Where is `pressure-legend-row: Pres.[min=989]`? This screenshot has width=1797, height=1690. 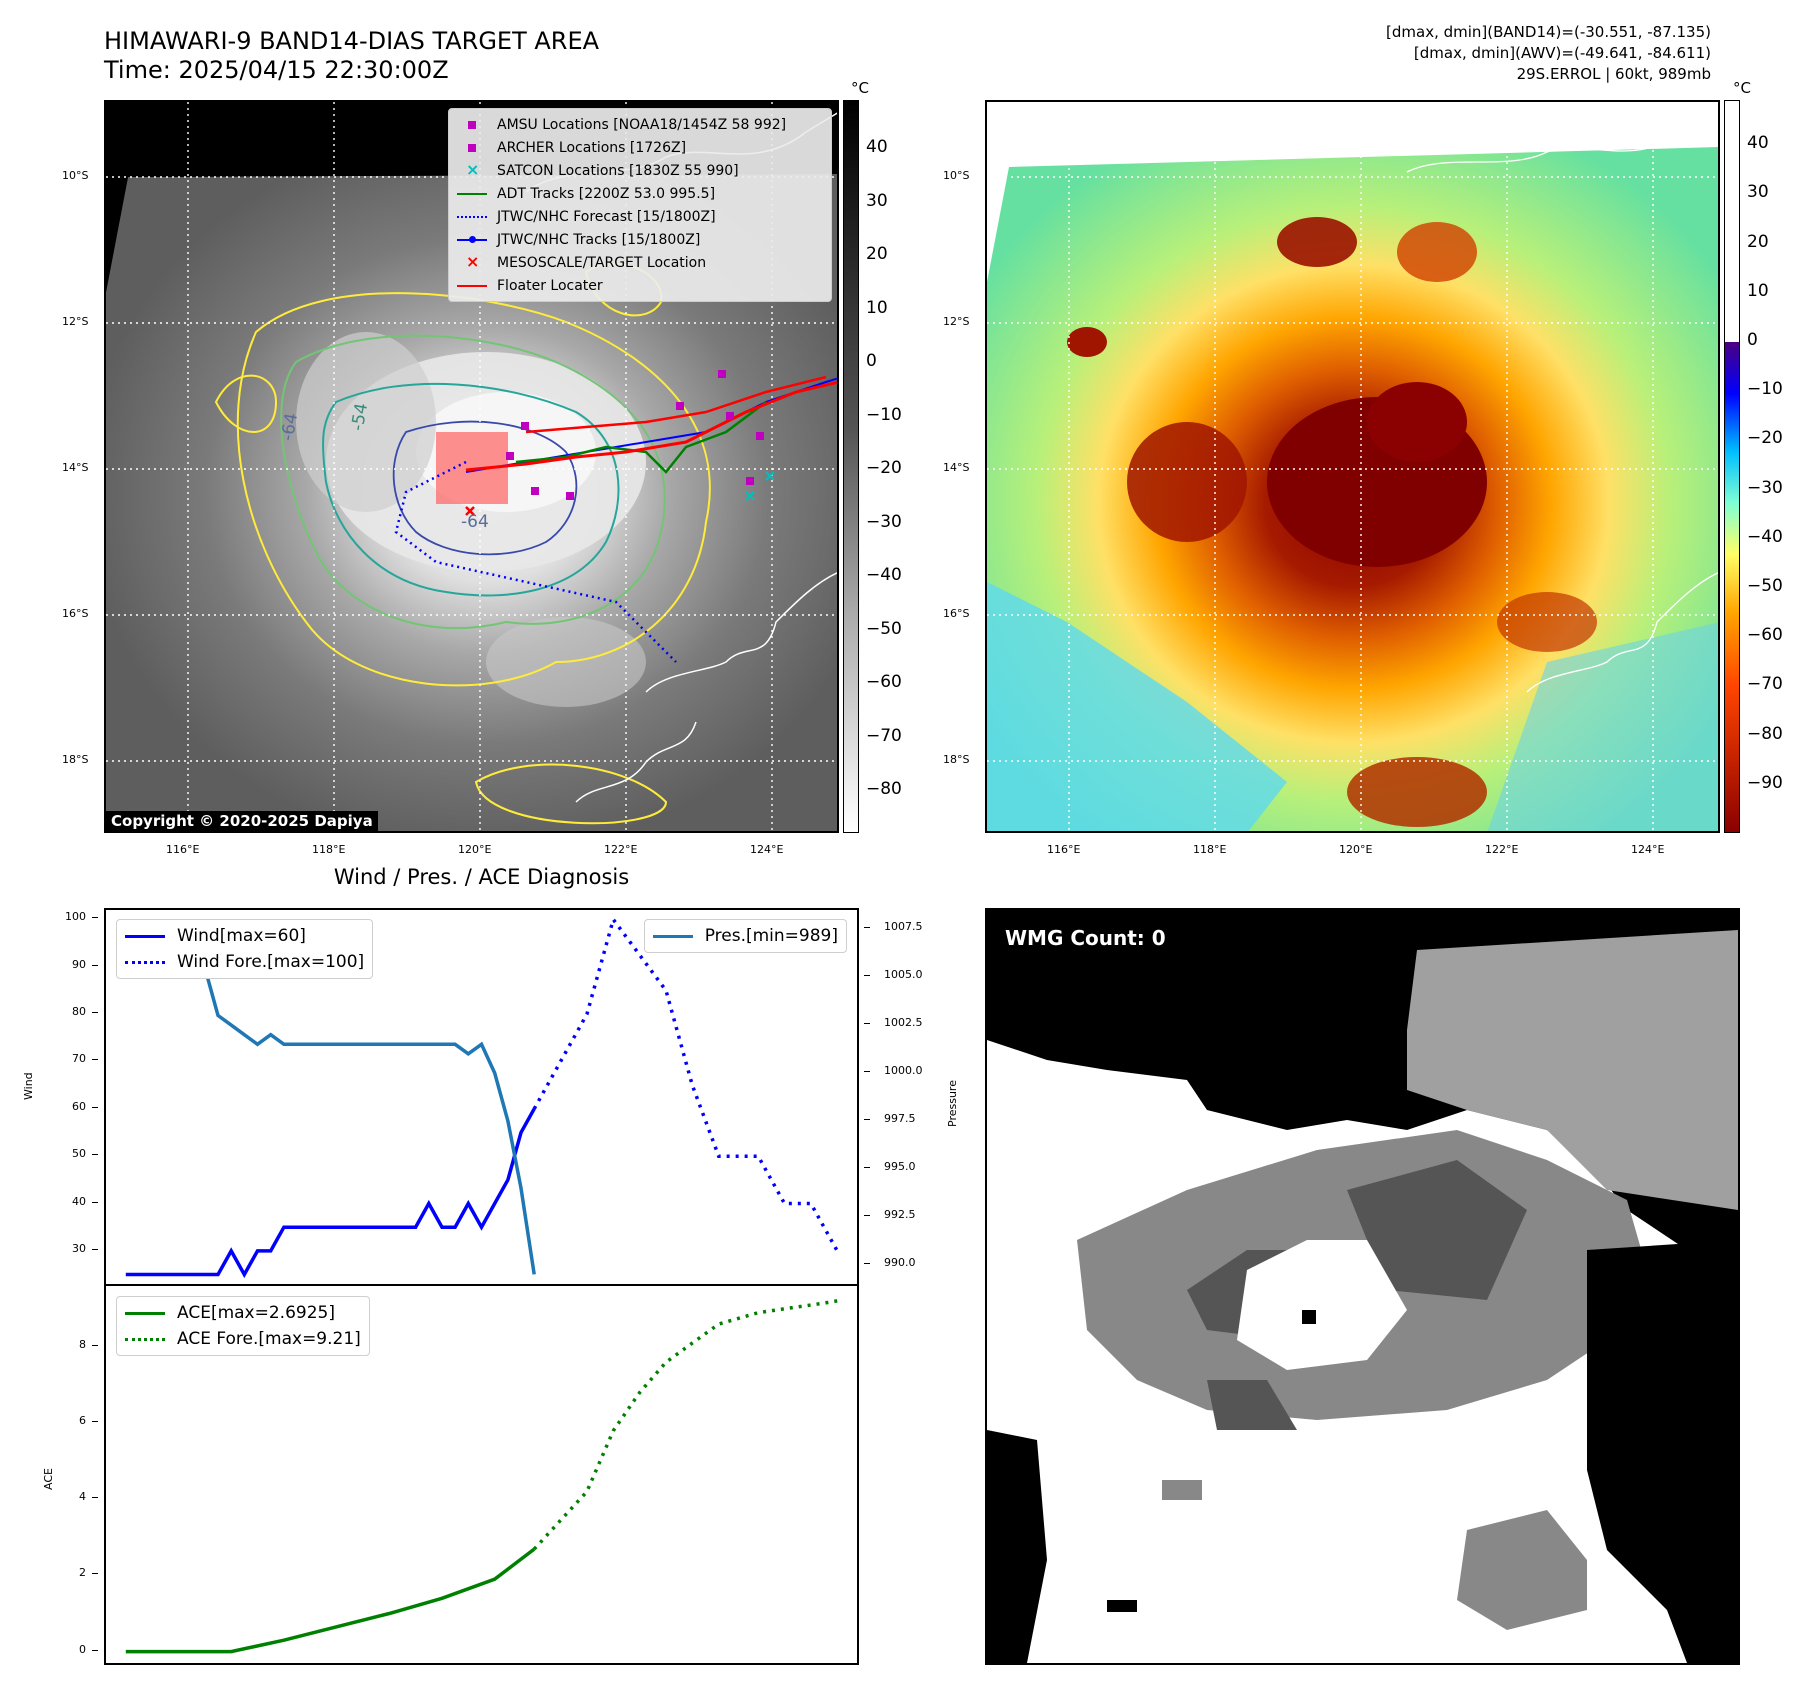
pressure-legend-row: Pres.[min=989] is located at coordinates (745, 936).